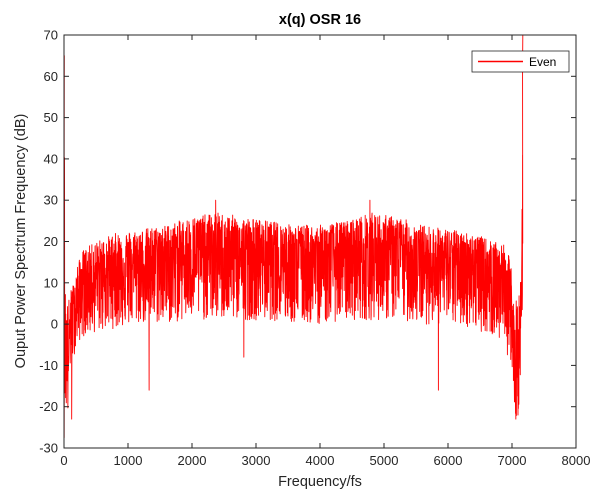  I want to click on y-tick-label: 70, so click(51, 35).